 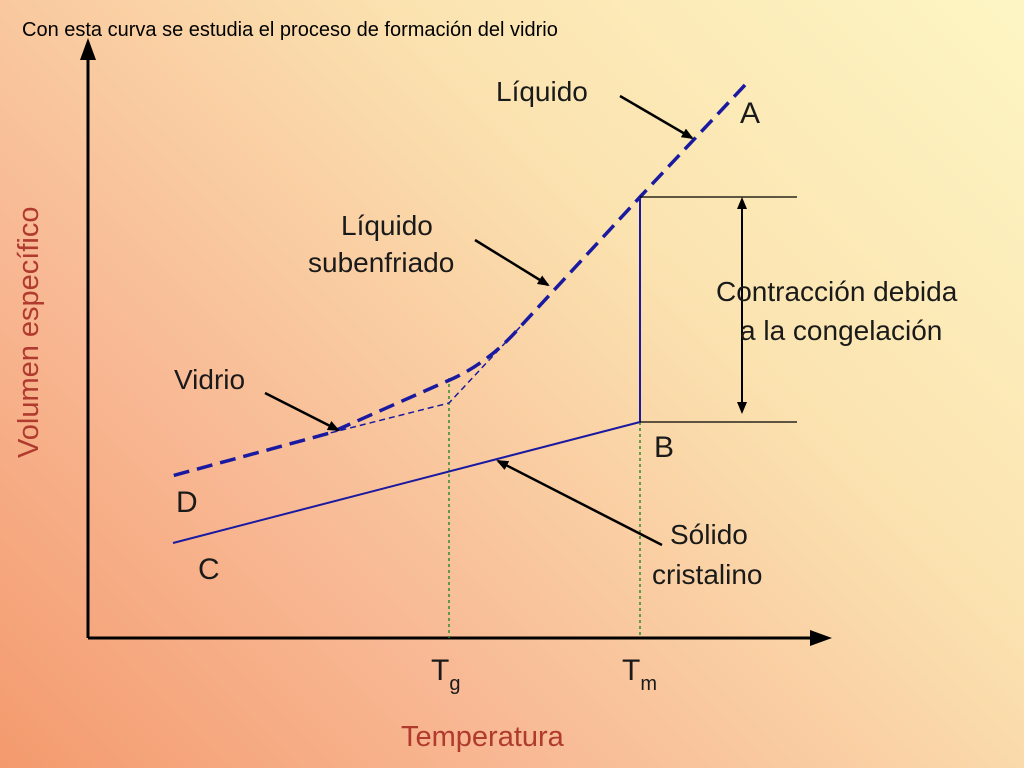 I want to click on contraccion-label-line2: a la congelación, so click(x=841, y=330).